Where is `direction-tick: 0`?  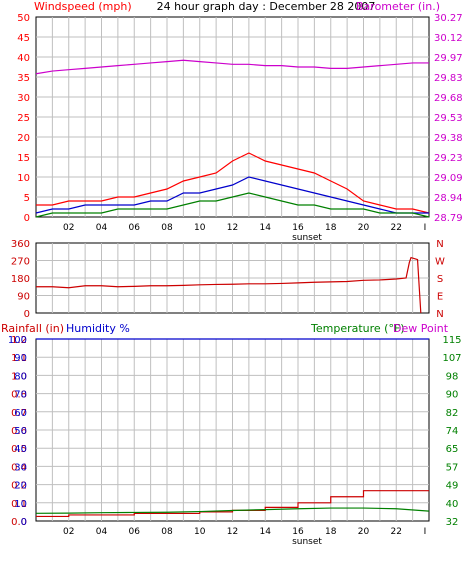 direction-tick: 0 is located at coordinates (27, 314).